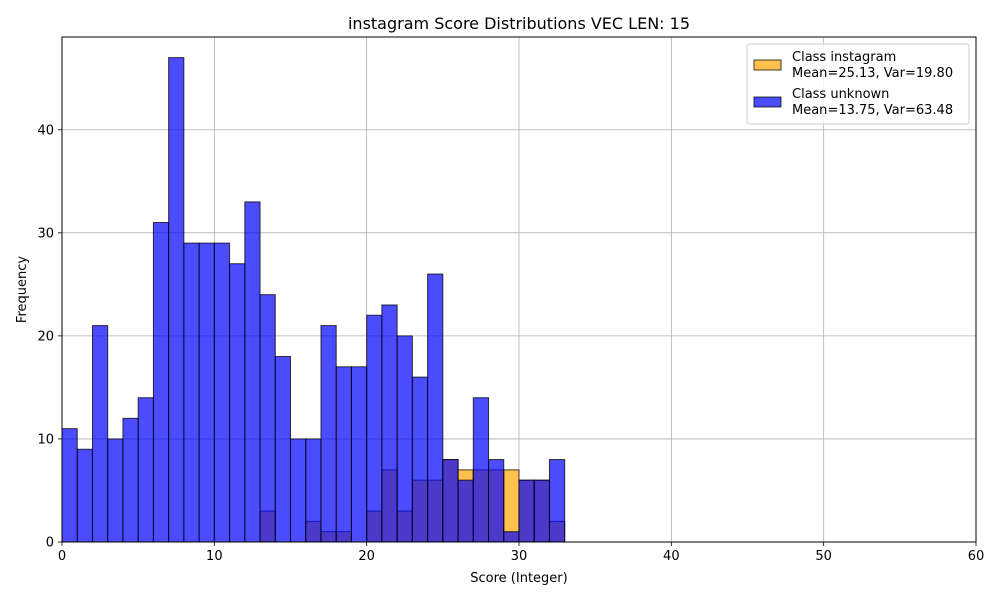  Describe the element at coordinates (45, 233) in the screenshot. I see `y-tick-label: 30` at that location.